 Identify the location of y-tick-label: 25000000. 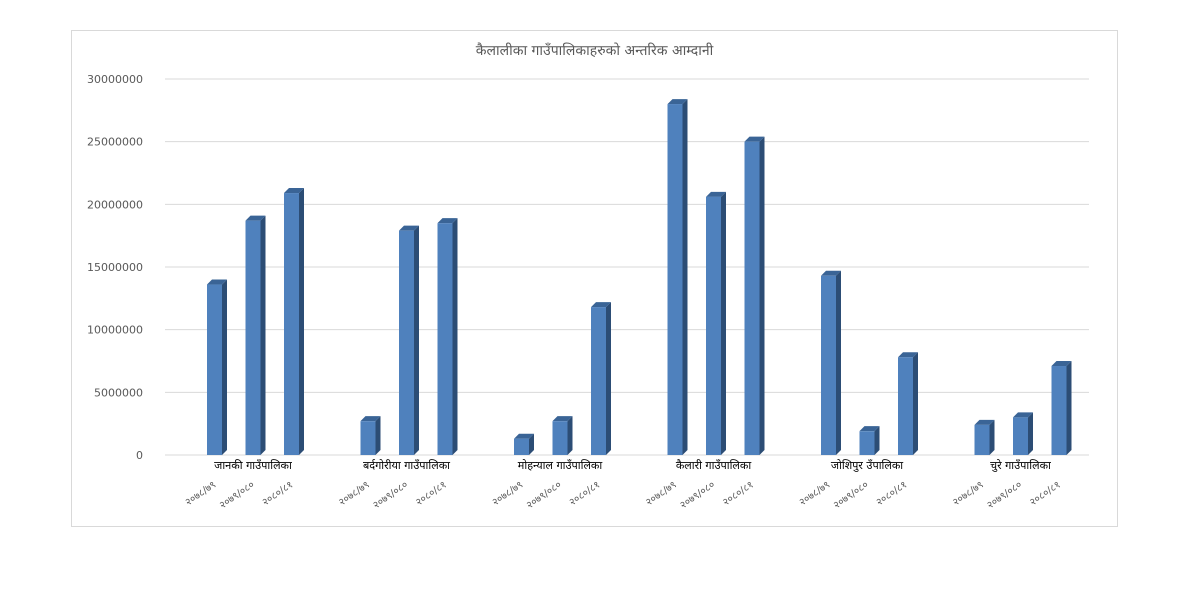
(115, 142).